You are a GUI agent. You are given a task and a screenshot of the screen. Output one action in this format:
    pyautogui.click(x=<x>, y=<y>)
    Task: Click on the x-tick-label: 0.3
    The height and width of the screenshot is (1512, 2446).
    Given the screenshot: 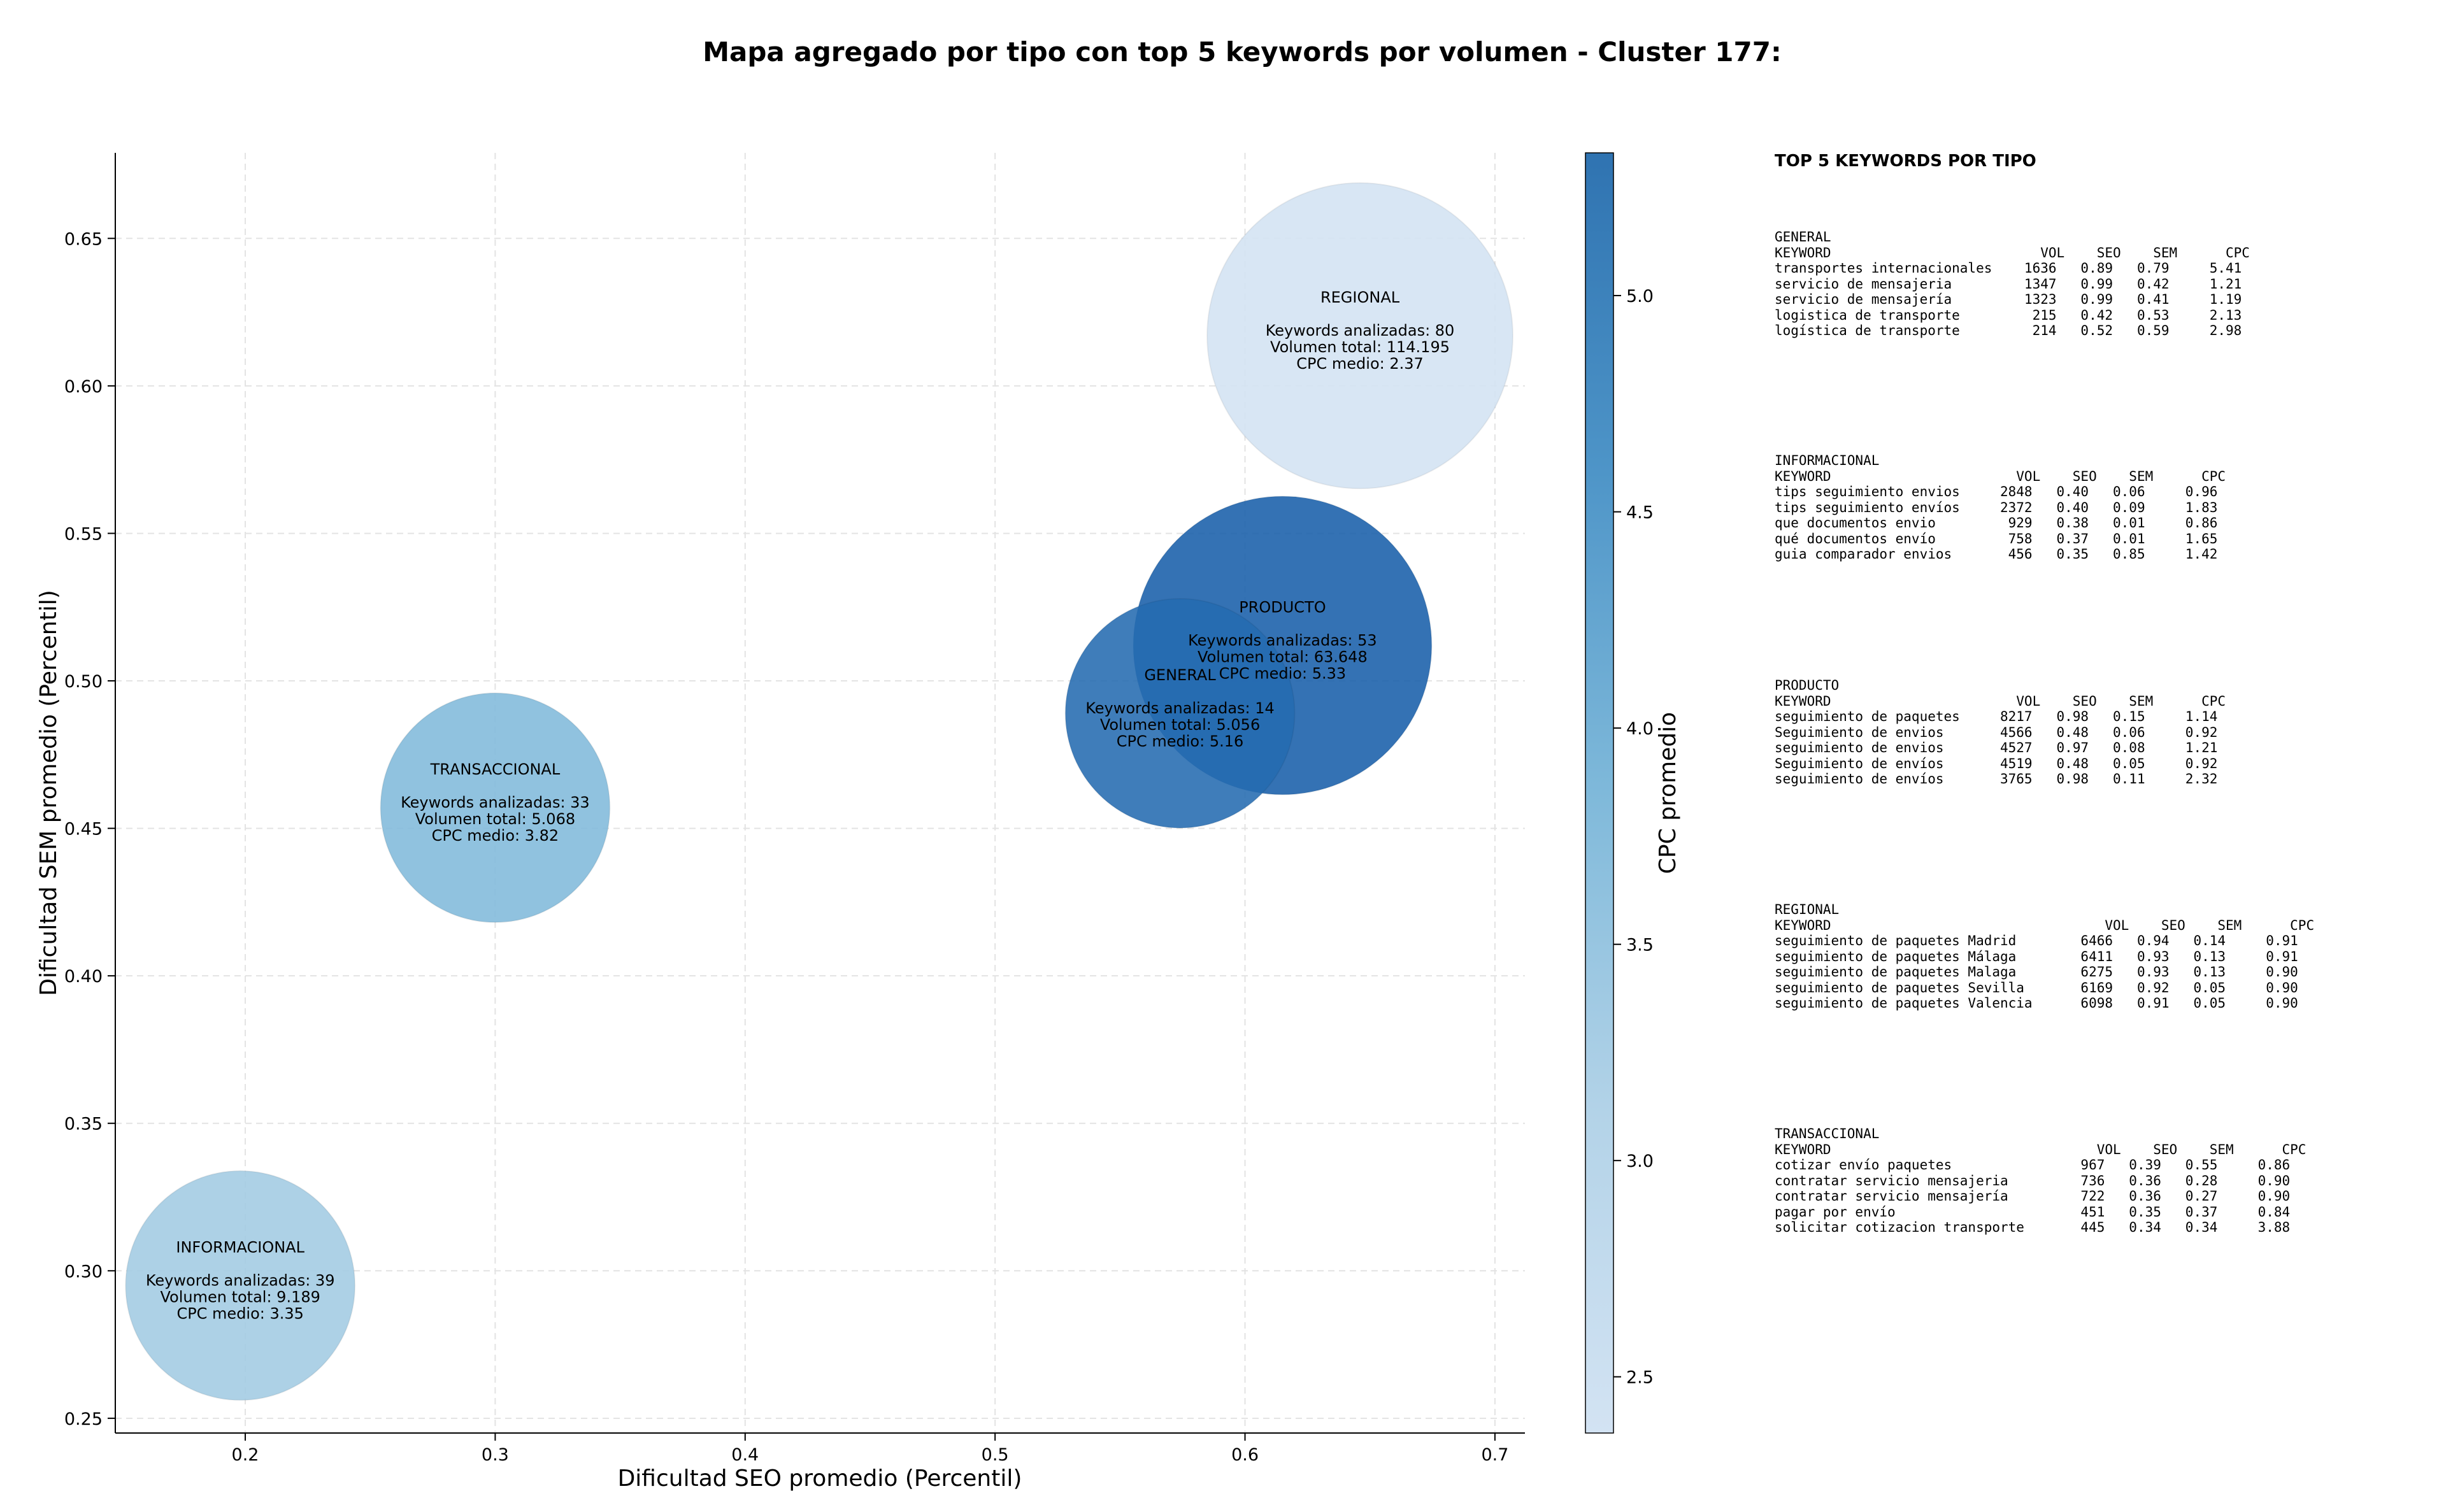 What is the action you would take?
    pyautogui.click(x=495, y=1455)
    